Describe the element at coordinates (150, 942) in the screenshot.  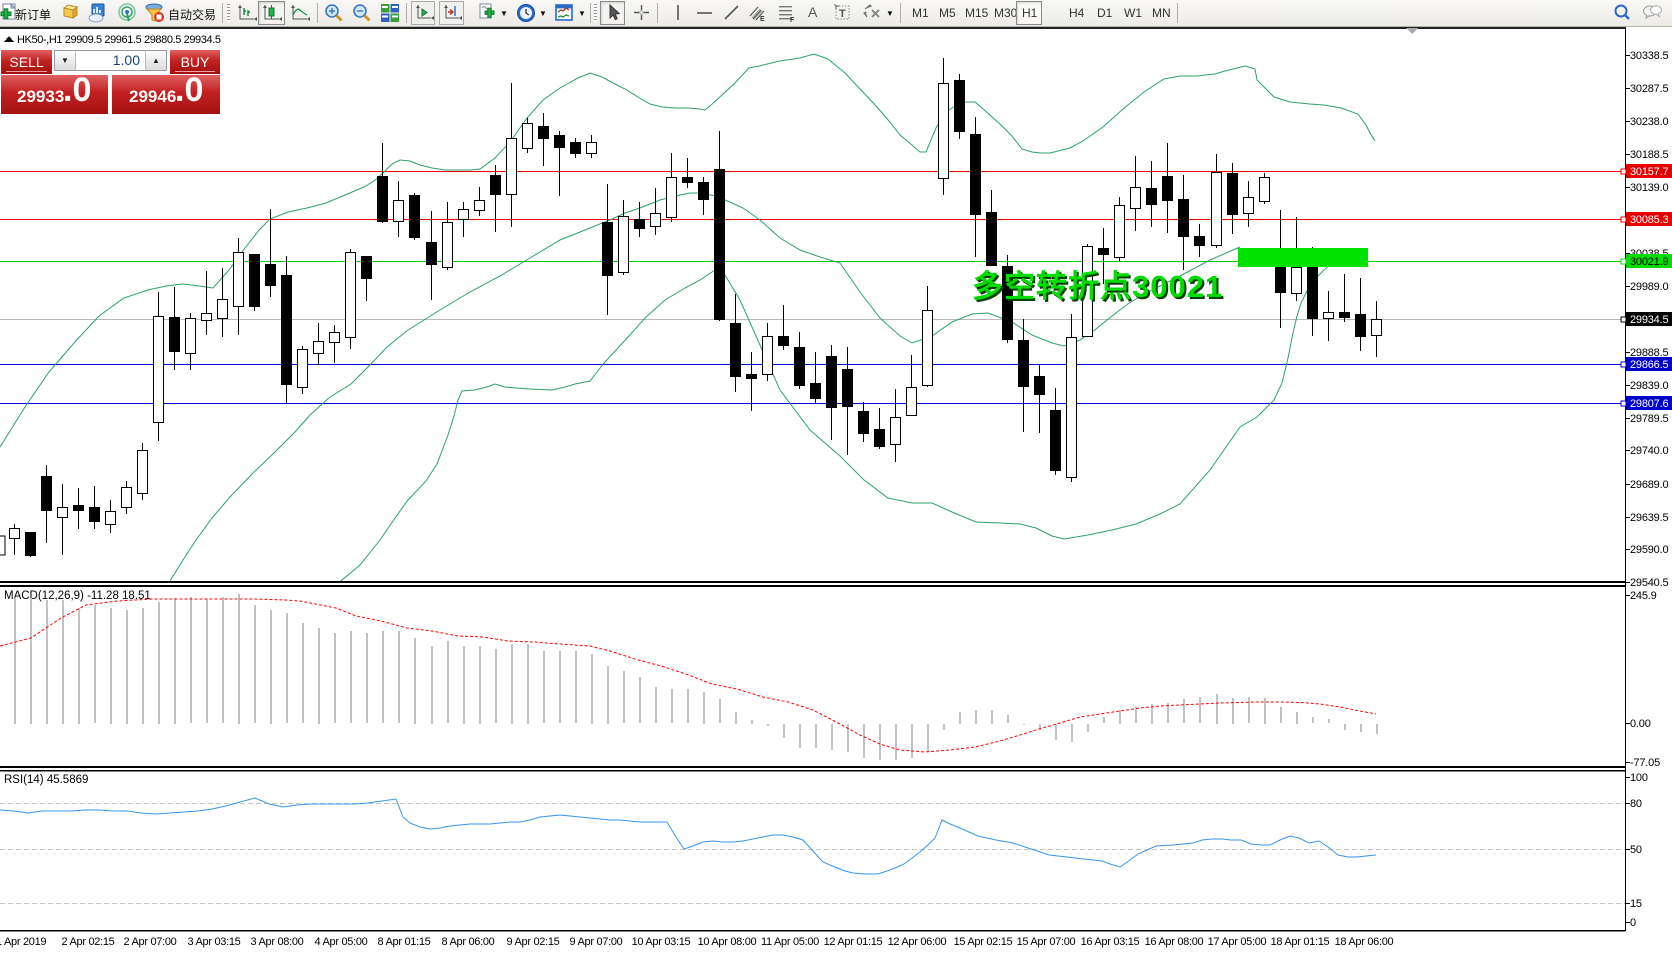
I see `svg-text: 2 Apr 07:00` at that location.